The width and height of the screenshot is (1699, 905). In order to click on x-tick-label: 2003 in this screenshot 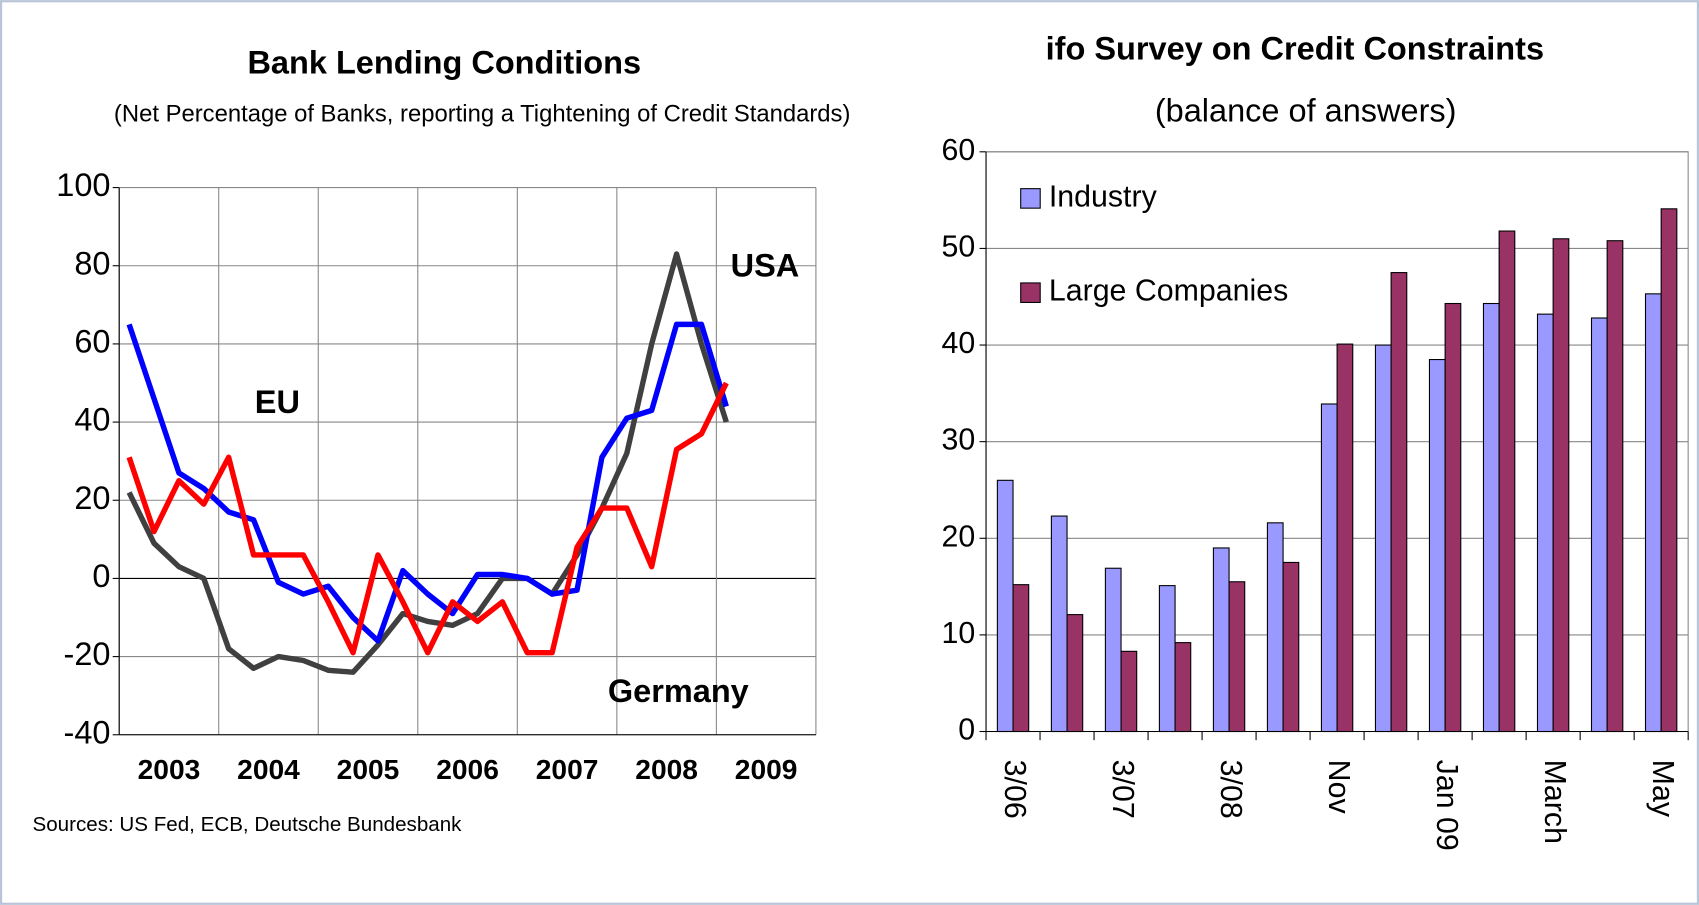, I will do `click(169, 769)`.